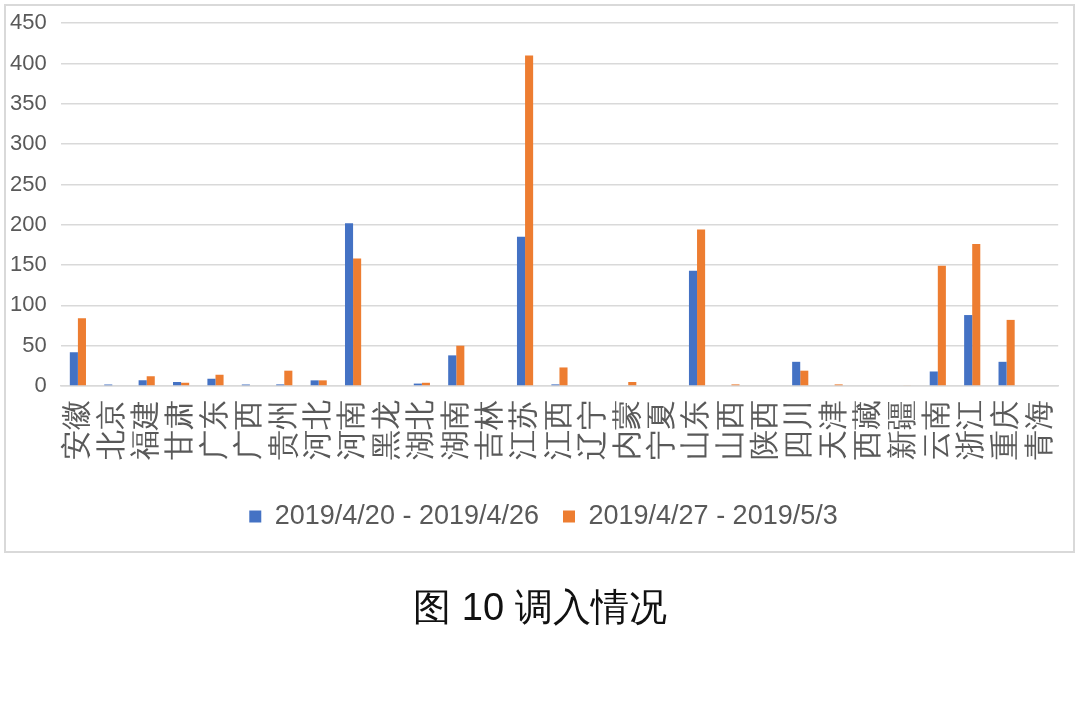 This screenshot has height=713, width=1080. I want to click on x-tick-label: 云南, so click(936, 430).